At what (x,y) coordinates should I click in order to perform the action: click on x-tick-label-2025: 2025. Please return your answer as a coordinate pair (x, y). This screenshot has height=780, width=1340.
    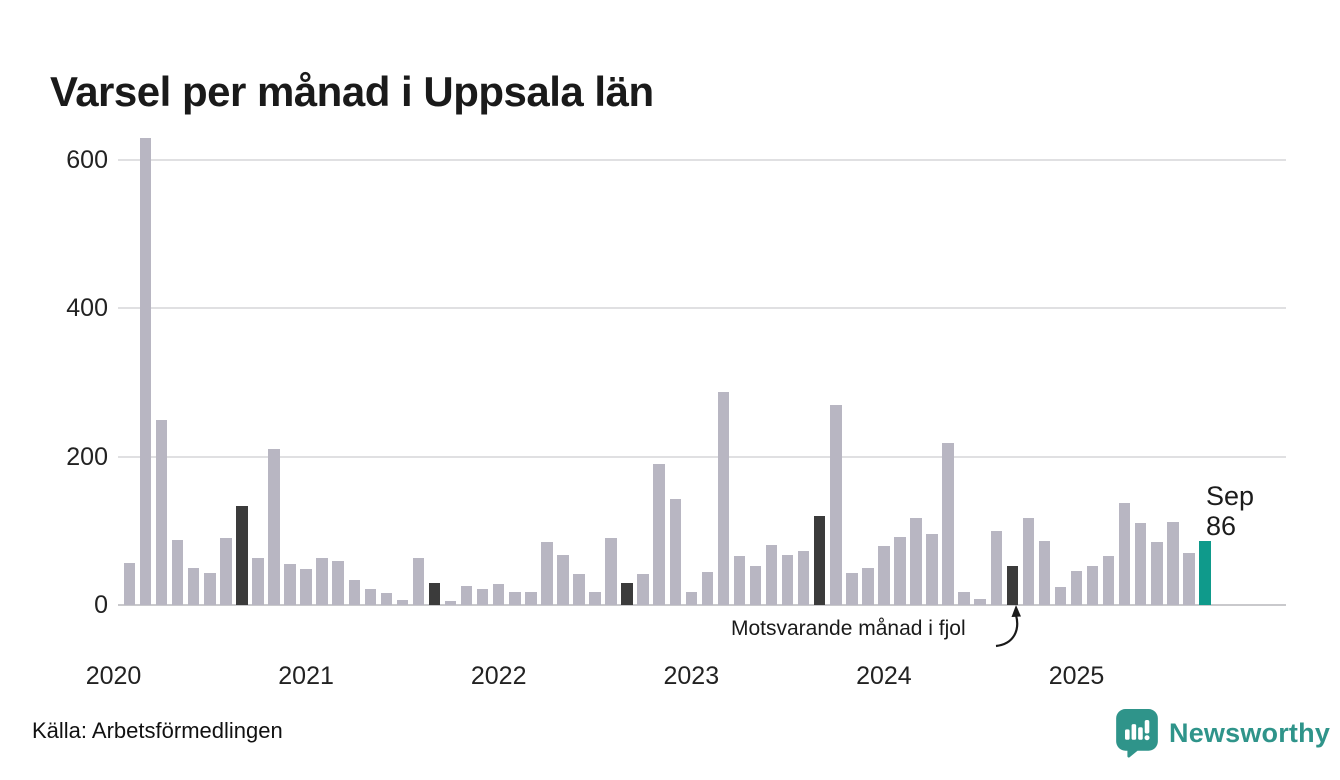
    Looking at the image, I should click on (1076, 676).